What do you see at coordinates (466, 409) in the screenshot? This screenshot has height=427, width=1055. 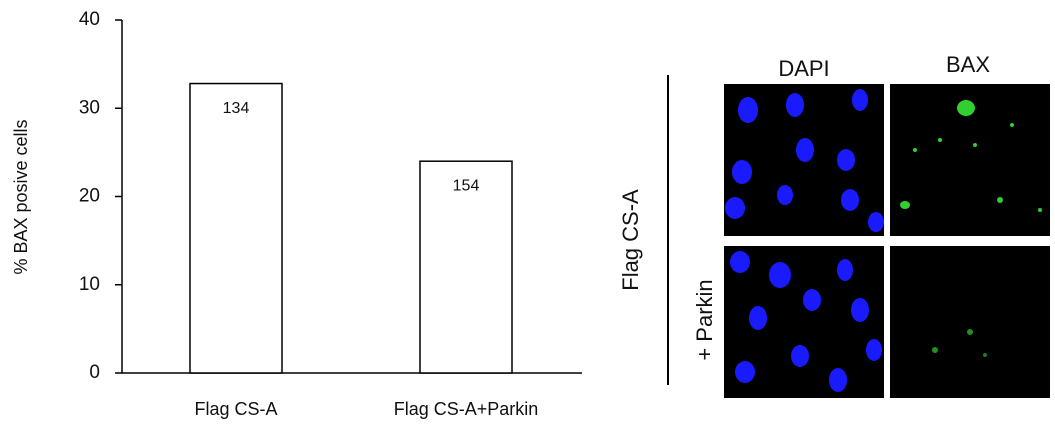 I see `x-tick-label: Flag CS-A+Parkin` at bounding box center [466, 409].